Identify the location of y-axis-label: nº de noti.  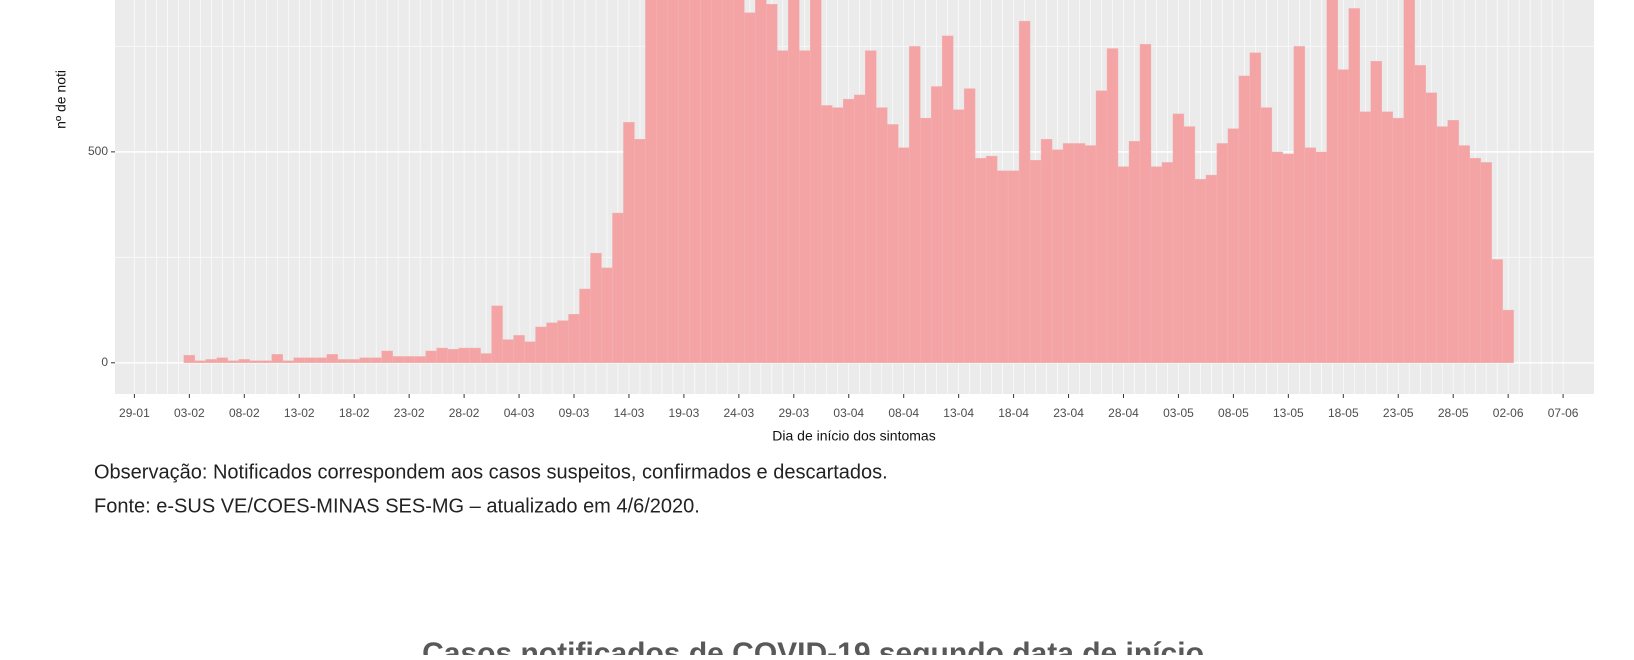
(61, 99).